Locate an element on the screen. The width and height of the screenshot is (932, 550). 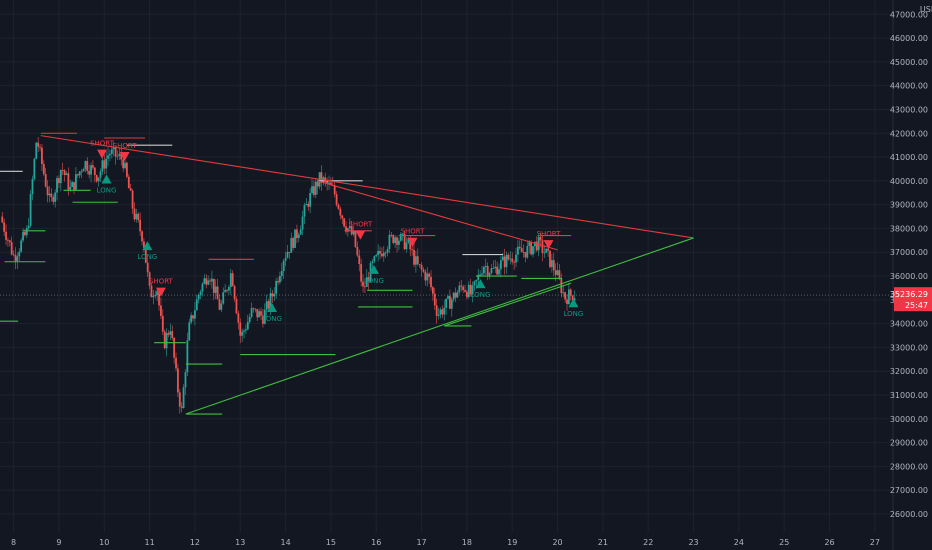
time-axis: 8 9 10 11 12 13 14 15 16 17 18 19 20 21 22 23 24 25 26 27 is located at coordinates (445, 542).